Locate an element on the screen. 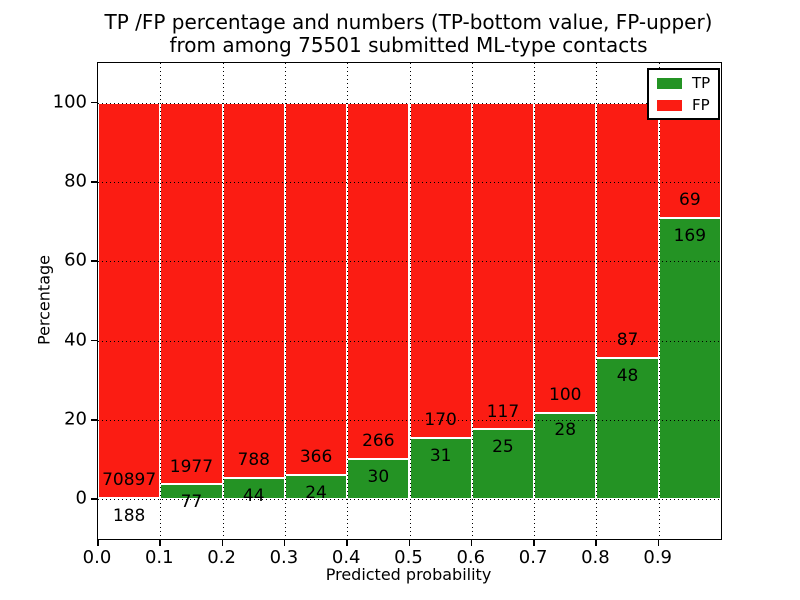 This screenshot has height=600, width=800. x-tick-label-2: 0.2 is located at coordinates (221, 557).